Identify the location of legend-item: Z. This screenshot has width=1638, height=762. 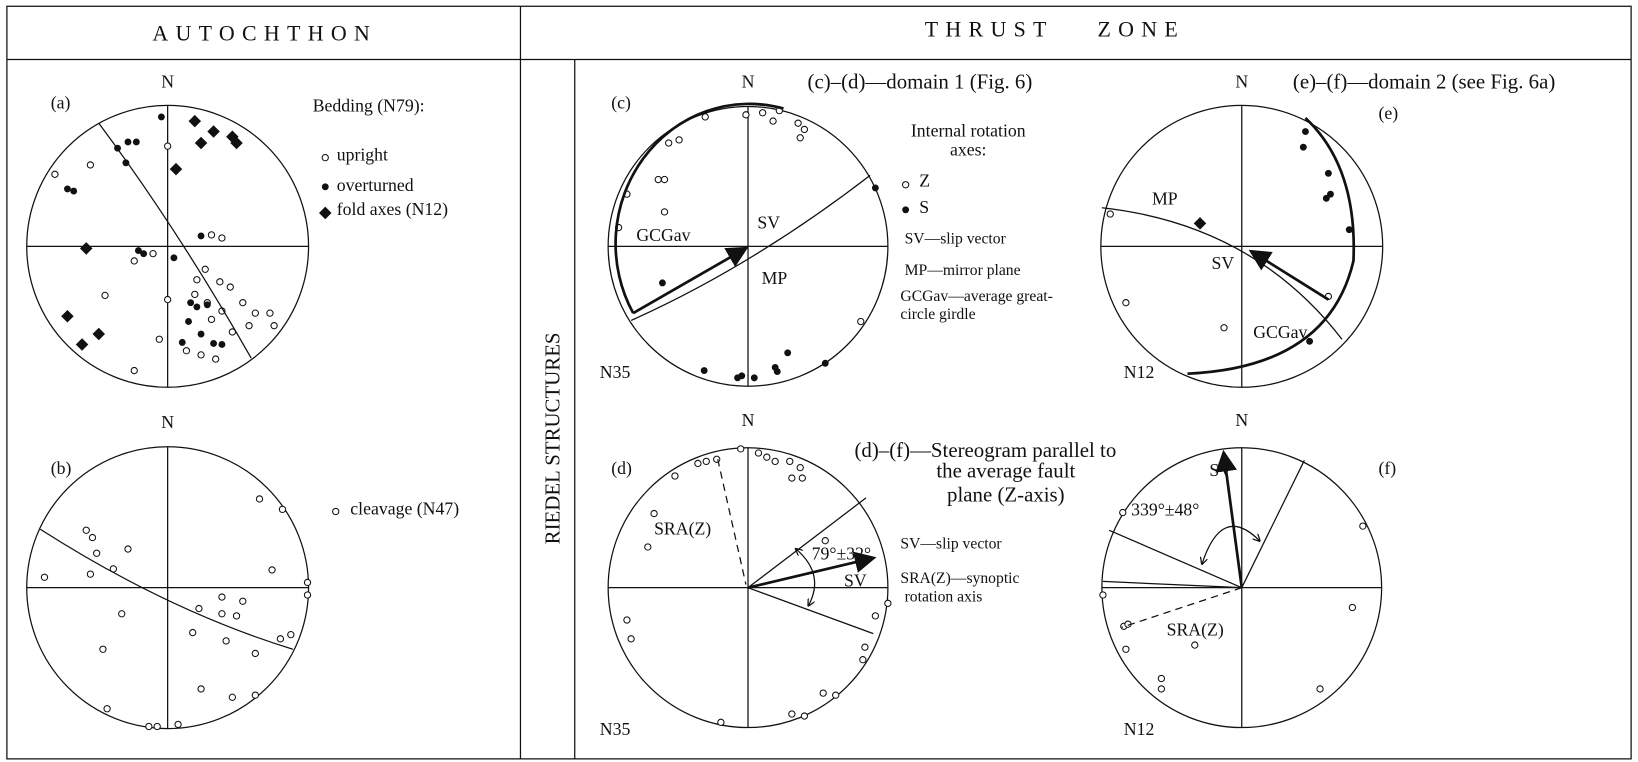
(924, 181).